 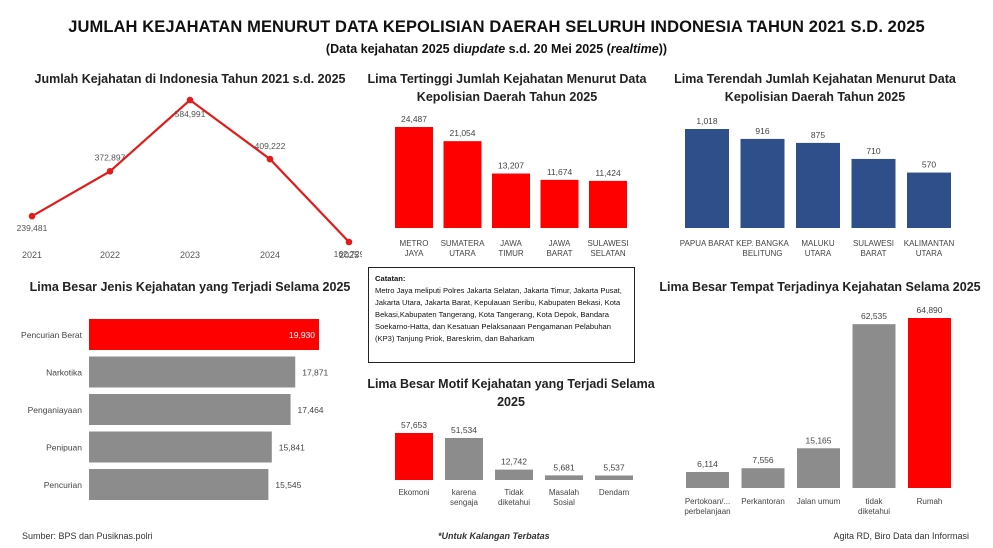 I want to click on category-label: Pertokoan/... perbelanjaan, so click(x=707, y=506).